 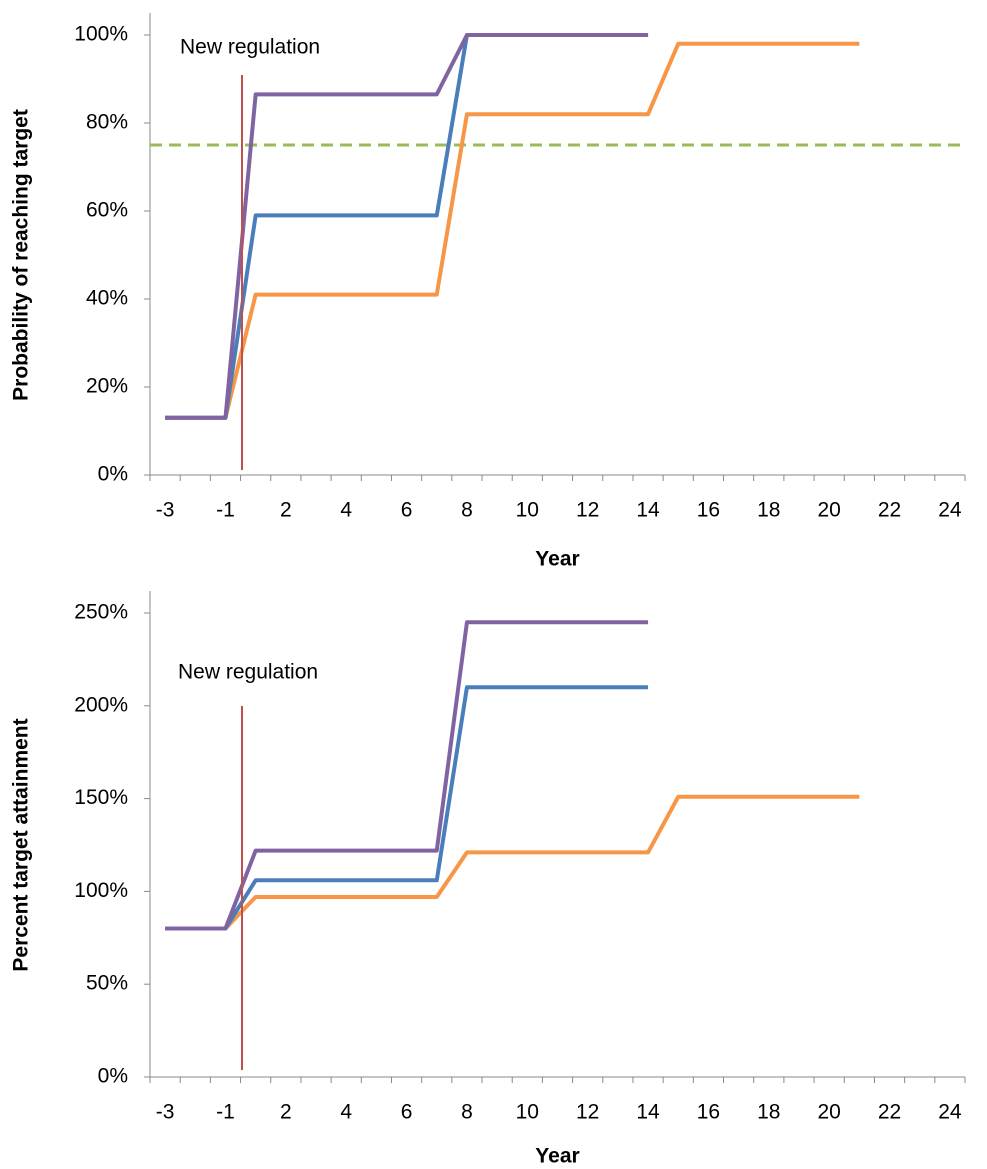 What do you see at coordinates (101, 797) in the screenshot?
I see `y-tick-label: 150%` at bounding box center [101, 797].